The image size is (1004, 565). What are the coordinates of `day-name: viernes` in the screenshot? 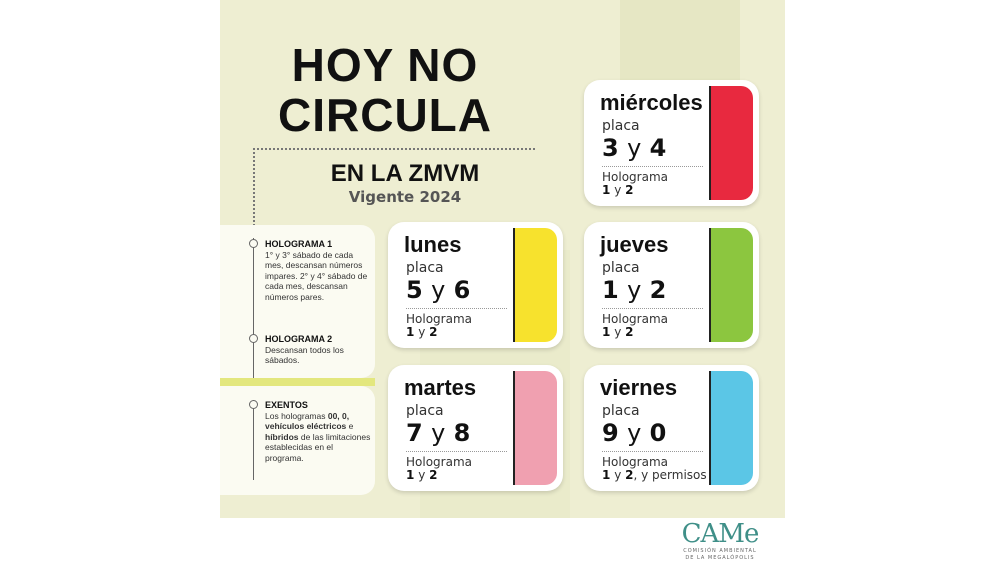 It's located at (639, 387).